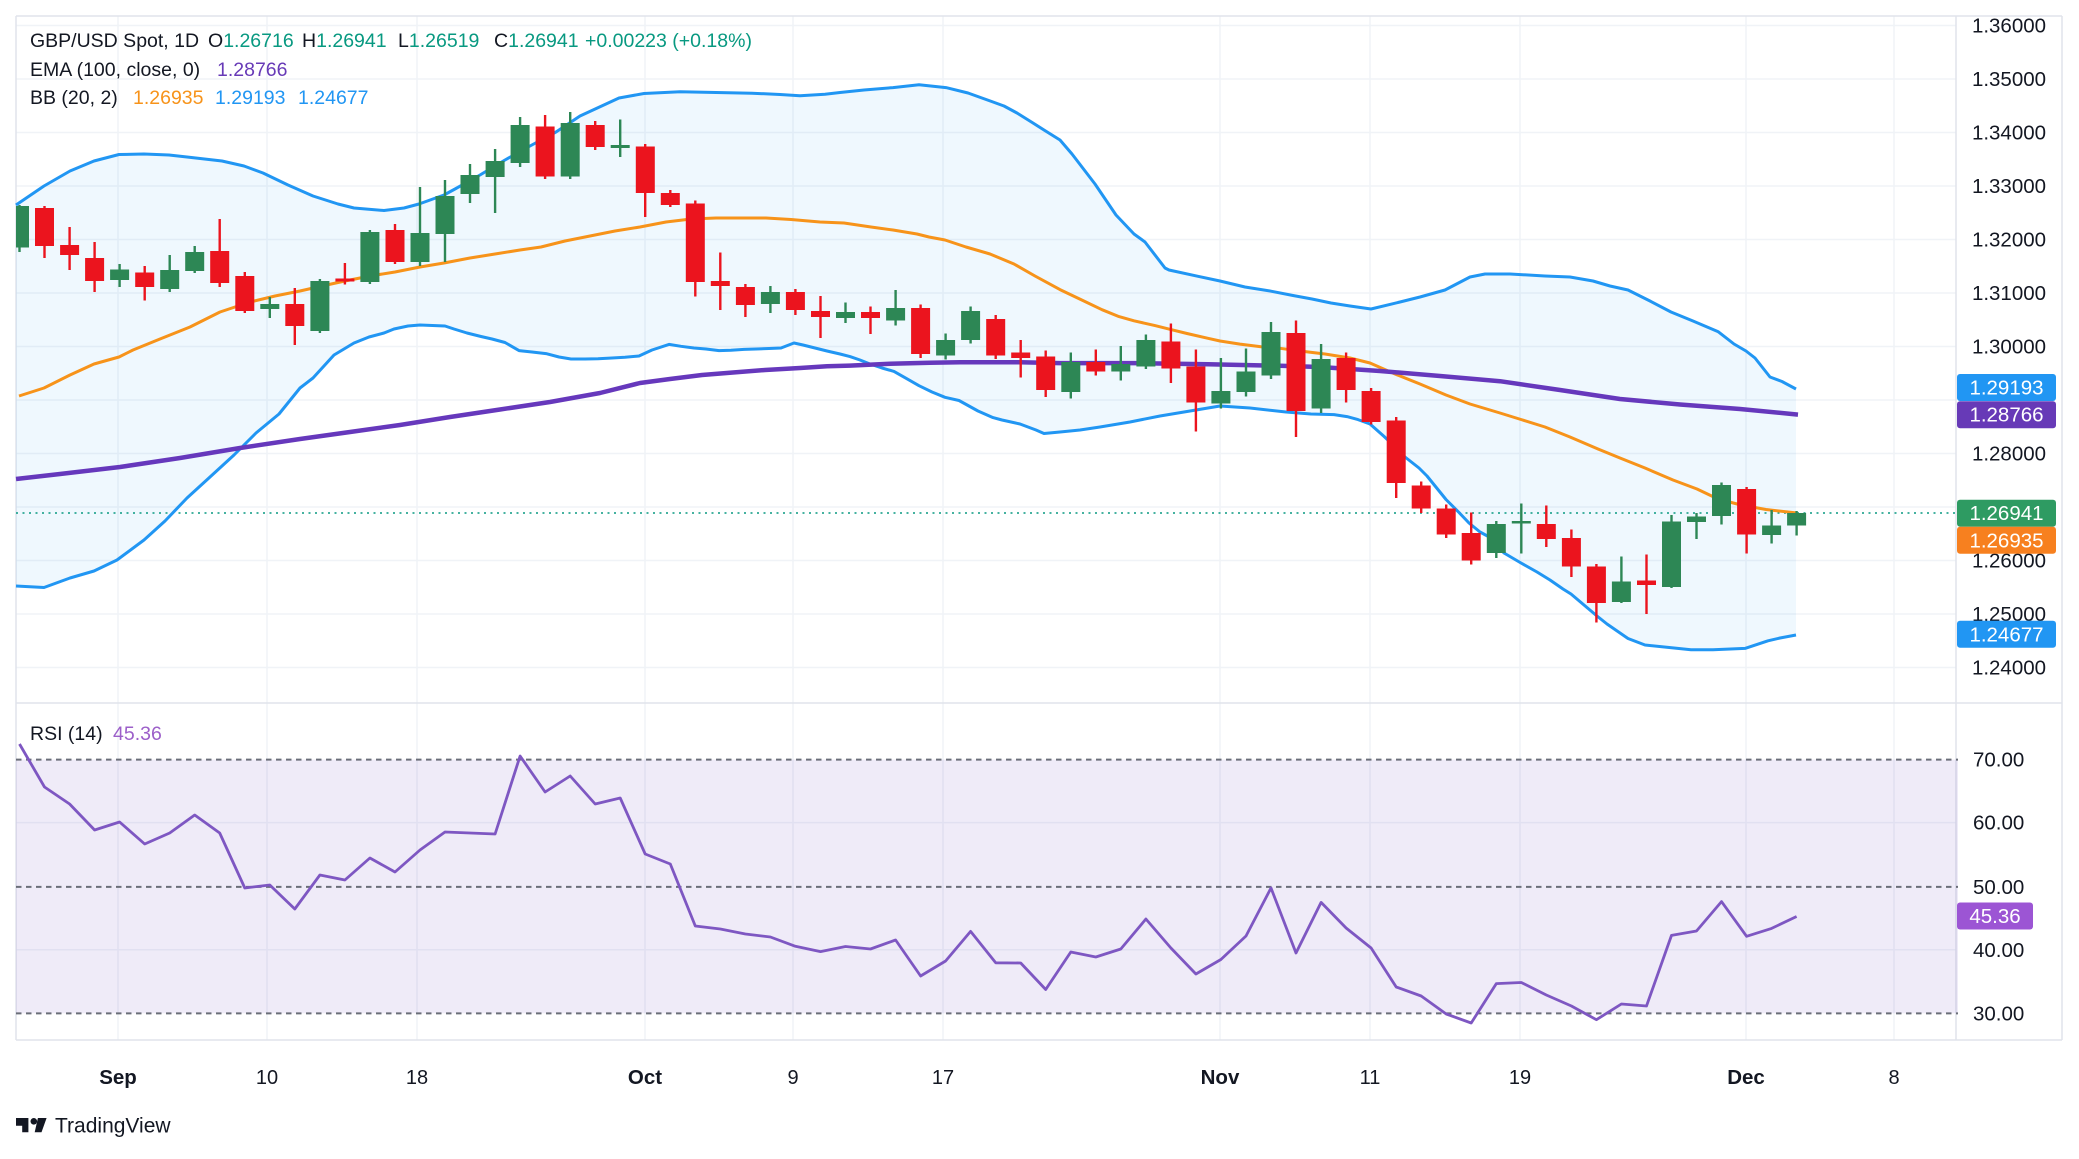 This screenshot has width=2079, height=1159. Describe the element at coordinates (668, 41) in the screenshot. I see `svg-text: +0.00223 (+0.18%)` at that location.